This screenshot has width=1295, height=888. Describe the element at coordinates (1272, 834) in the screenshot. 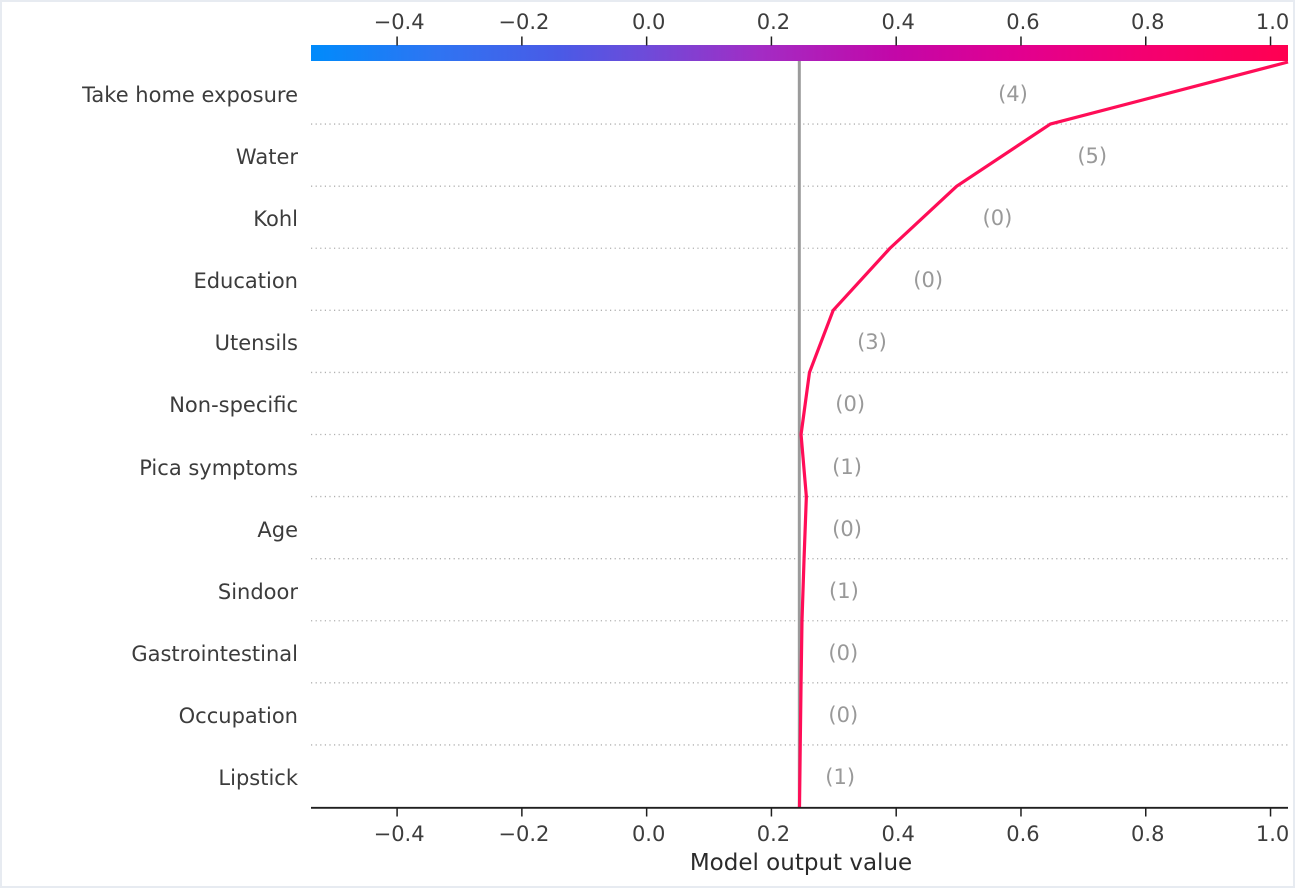

I see `x-axis-tick-label: 1.0` at that location.